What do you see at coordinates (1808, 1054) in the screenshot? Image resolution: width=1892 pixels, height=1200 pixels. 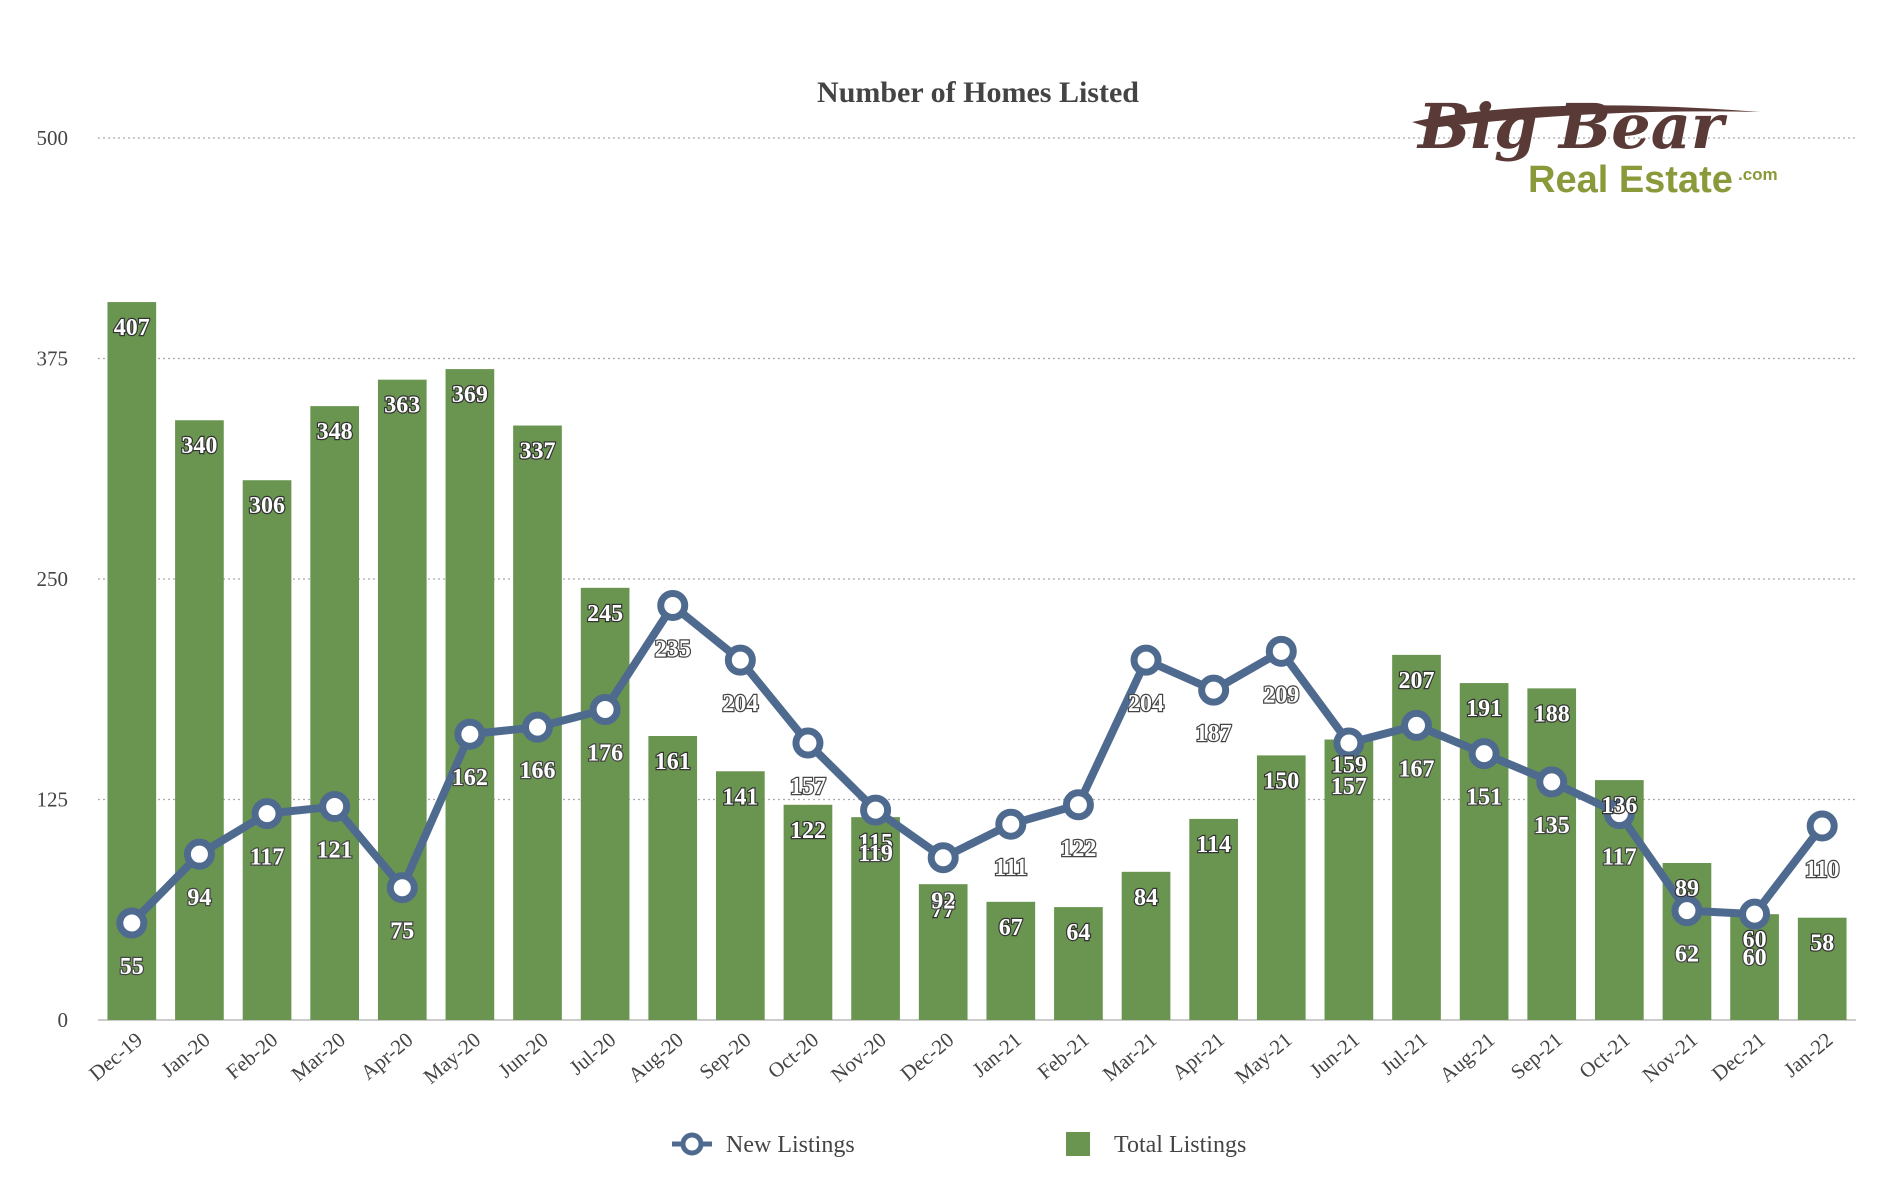 I see `x-tick-label: Jan-22` at bounding box center [1808, 1054].